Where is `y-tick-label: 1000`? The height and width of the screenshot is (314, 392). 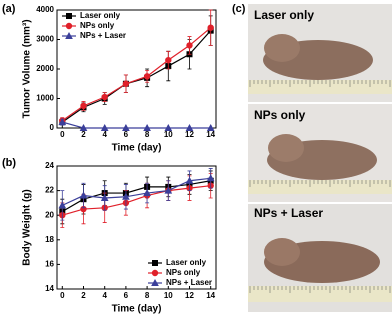
y-tick-label: 1000 is located at coordinates (45, 98).